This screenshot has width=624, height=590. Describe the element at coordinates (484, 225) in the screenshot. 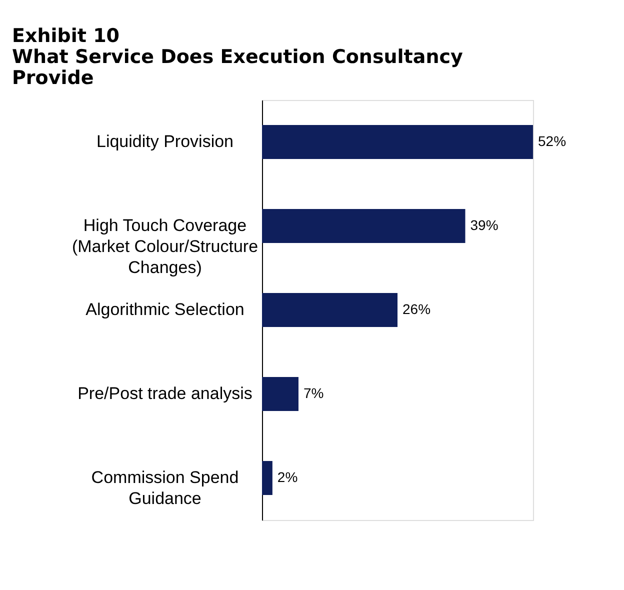

I see `data-label: 39%` at that location.